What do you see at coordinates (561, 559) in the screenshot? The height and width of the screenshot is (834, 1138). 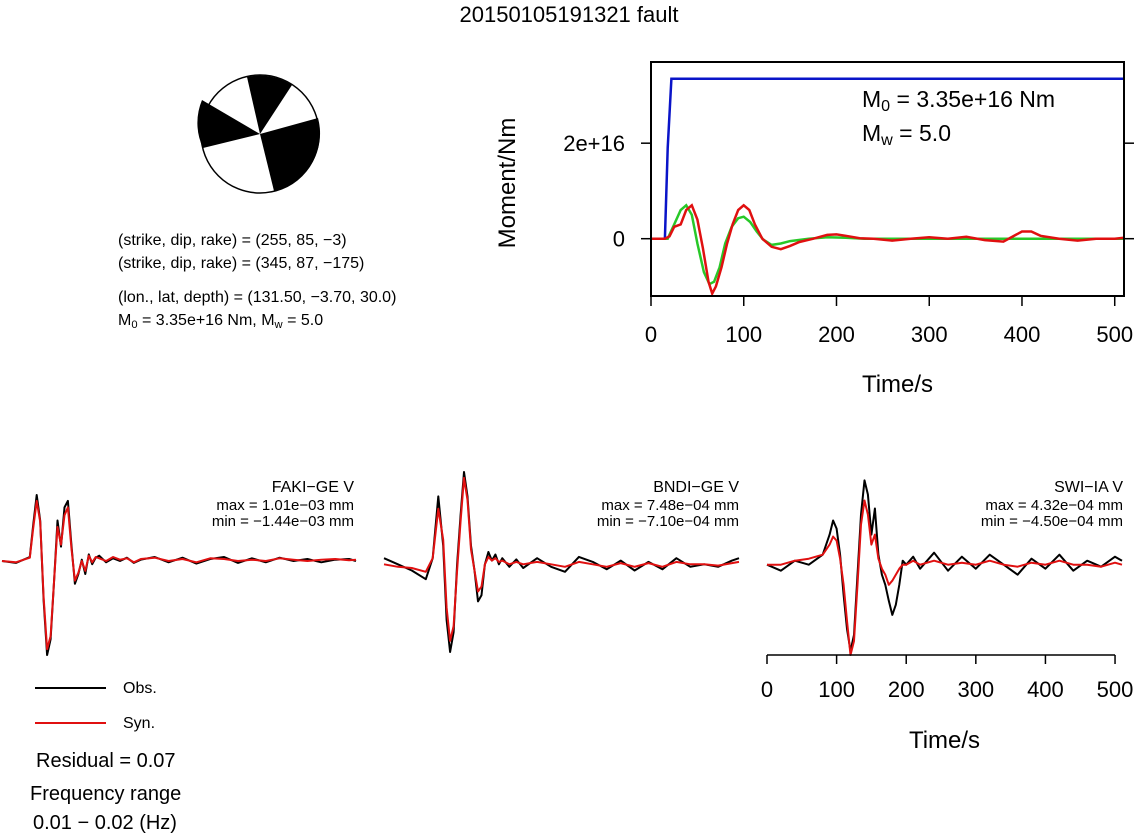 I see `waveform-2-syn` at bounding box center [561, 559].